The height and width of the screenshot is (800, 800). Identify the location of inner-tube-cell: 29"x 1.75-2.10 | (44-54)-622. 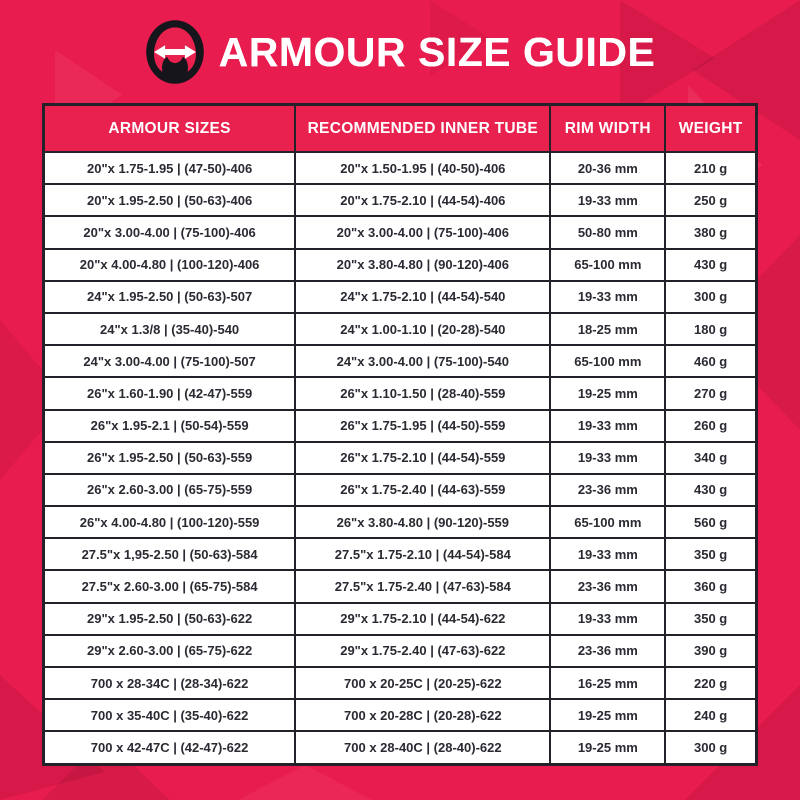
(423, 618).